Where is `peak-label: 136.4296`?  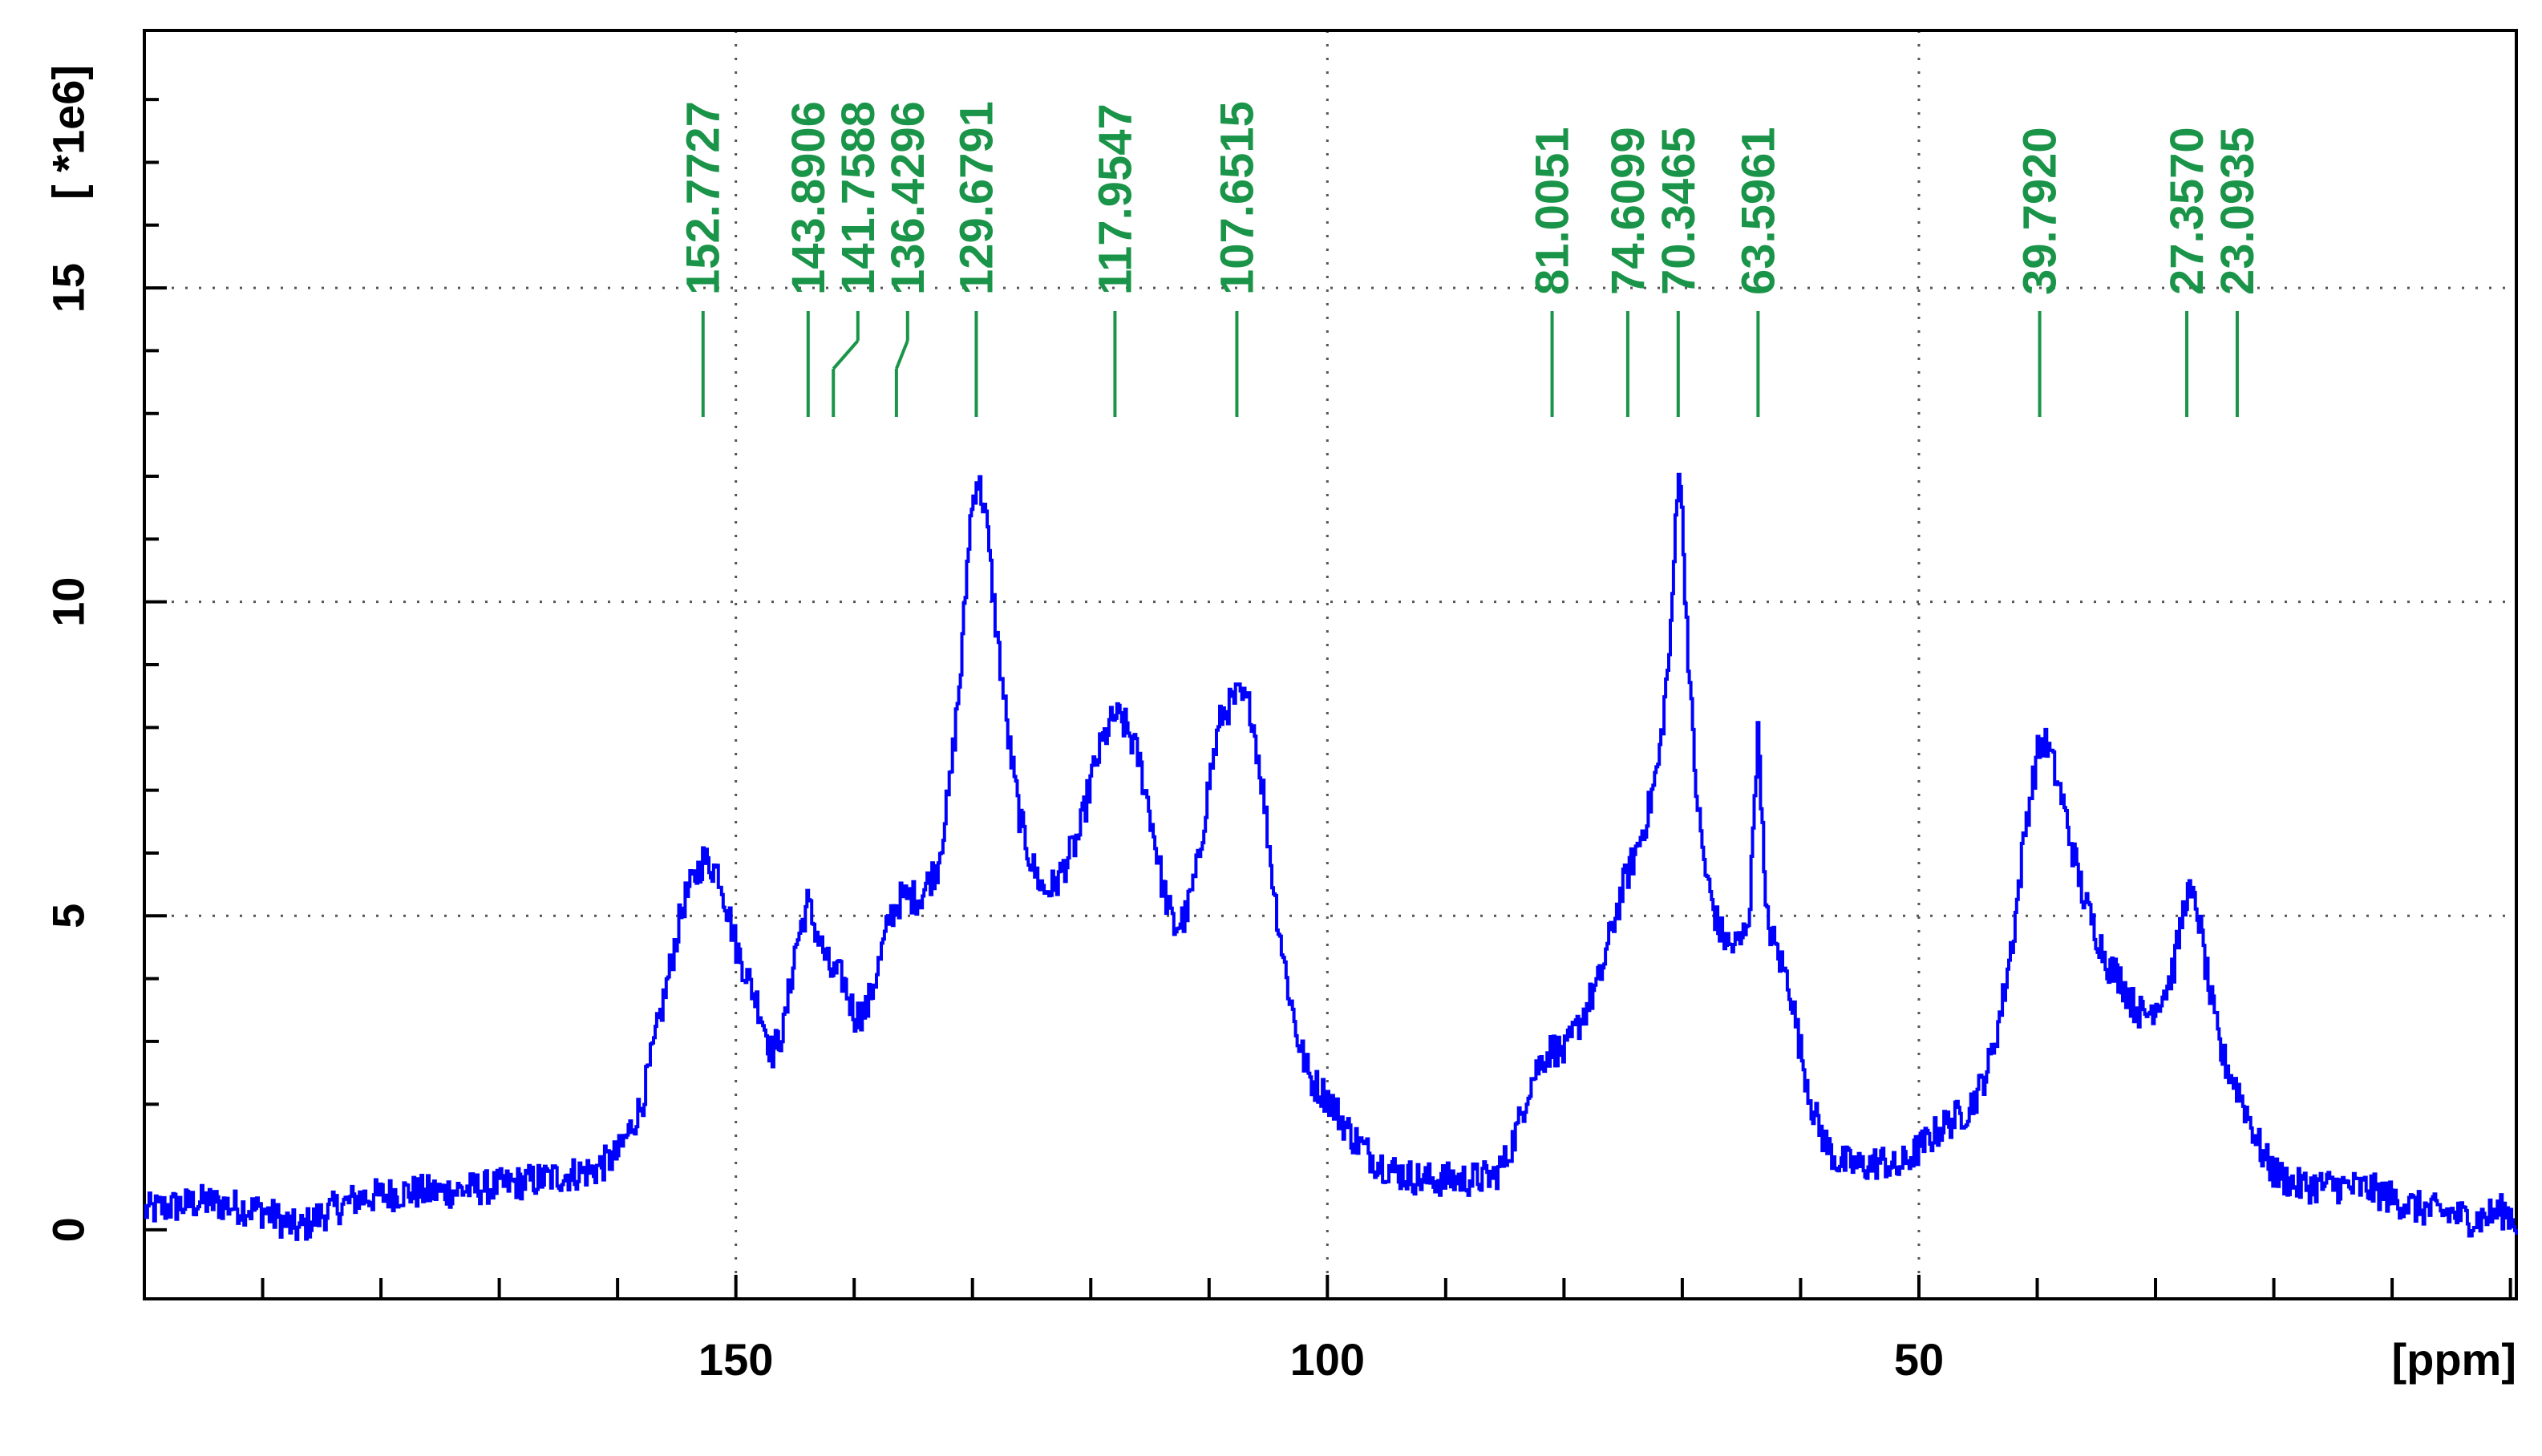
peak-label: 136.4296 is located at coordinates (908, 198).